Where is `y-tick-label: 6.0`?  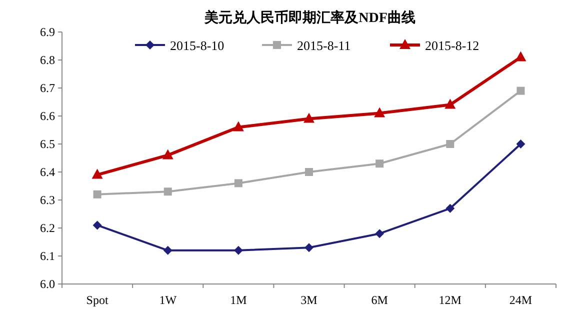 y-tick-label: 6.0 is located at coordinates (47, 284).